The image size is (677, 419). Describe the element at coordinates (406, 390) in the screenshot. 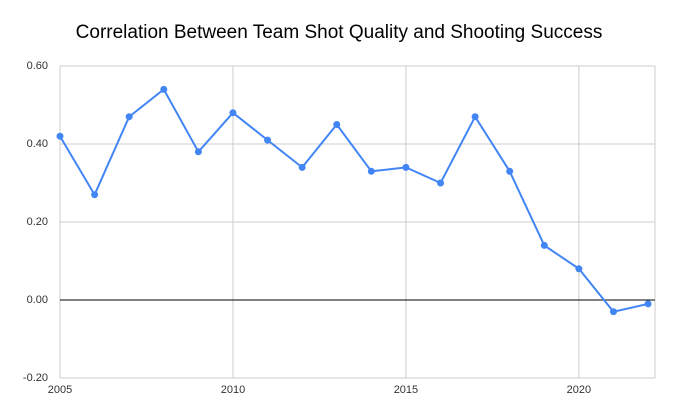

I see `x-tick-label: 2015` at that location.